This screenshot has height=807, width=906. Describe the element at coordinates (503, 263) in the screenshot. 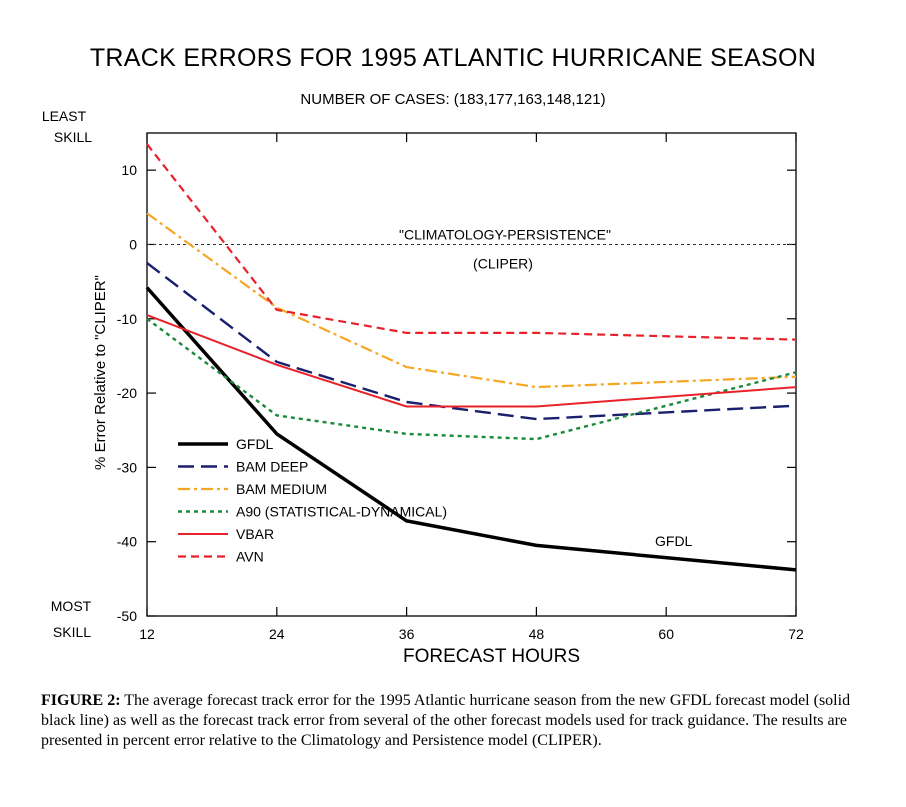

I see `reference-sublabel: (CLIPER)` at that location.